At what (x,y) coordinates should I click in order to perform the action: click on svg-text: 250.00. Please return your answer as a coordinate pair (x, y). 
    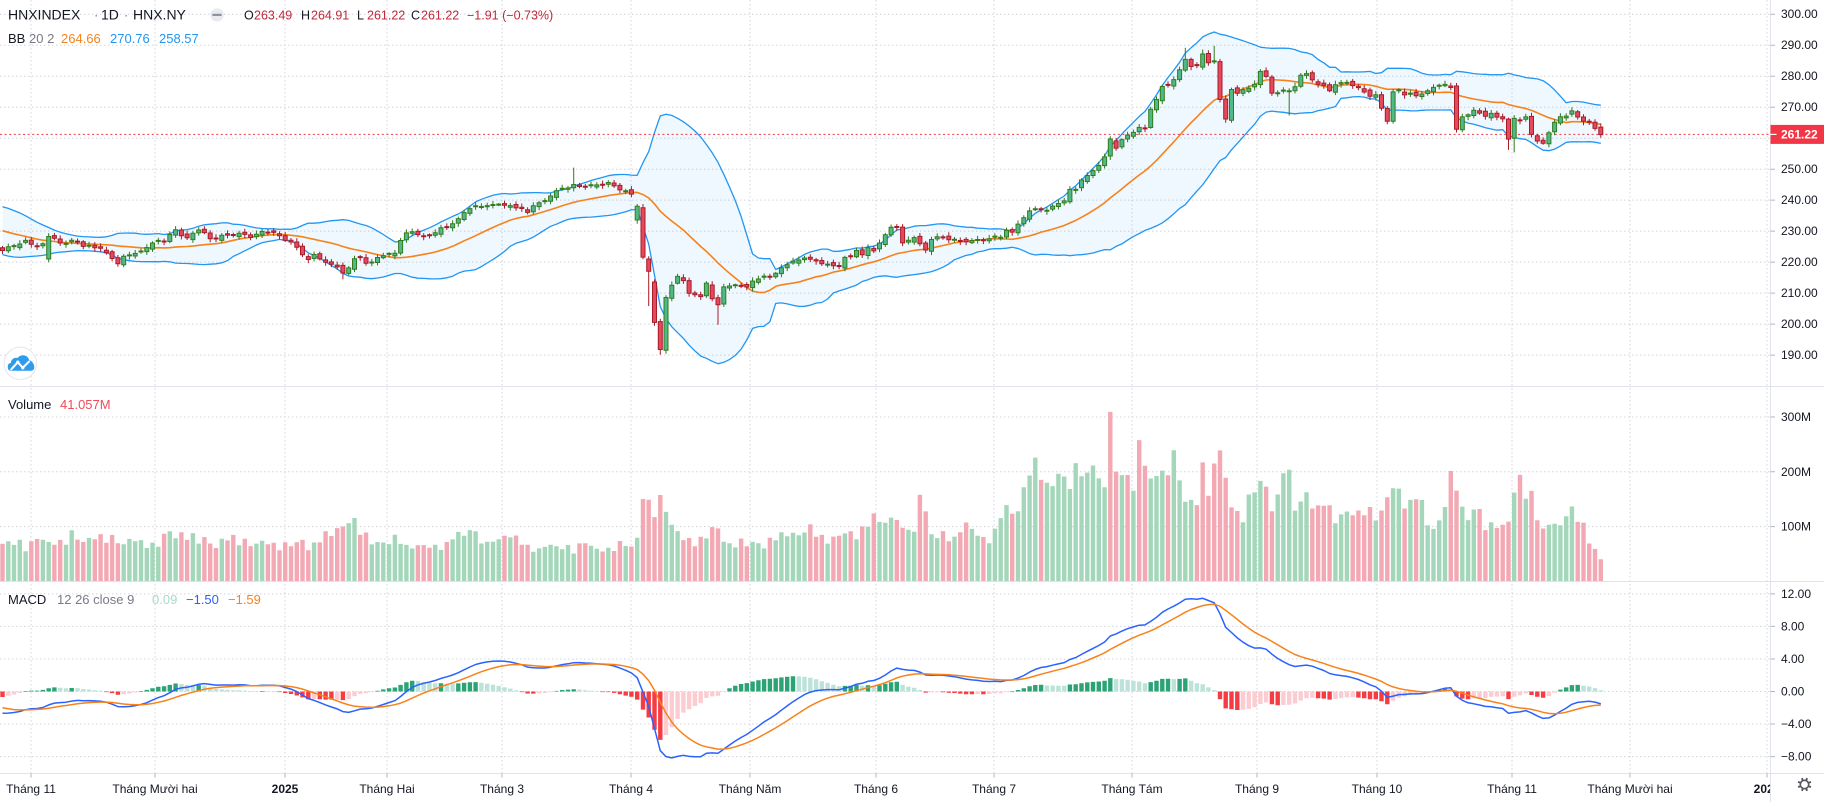
    Looking at the image, I should click on (1799, 169).